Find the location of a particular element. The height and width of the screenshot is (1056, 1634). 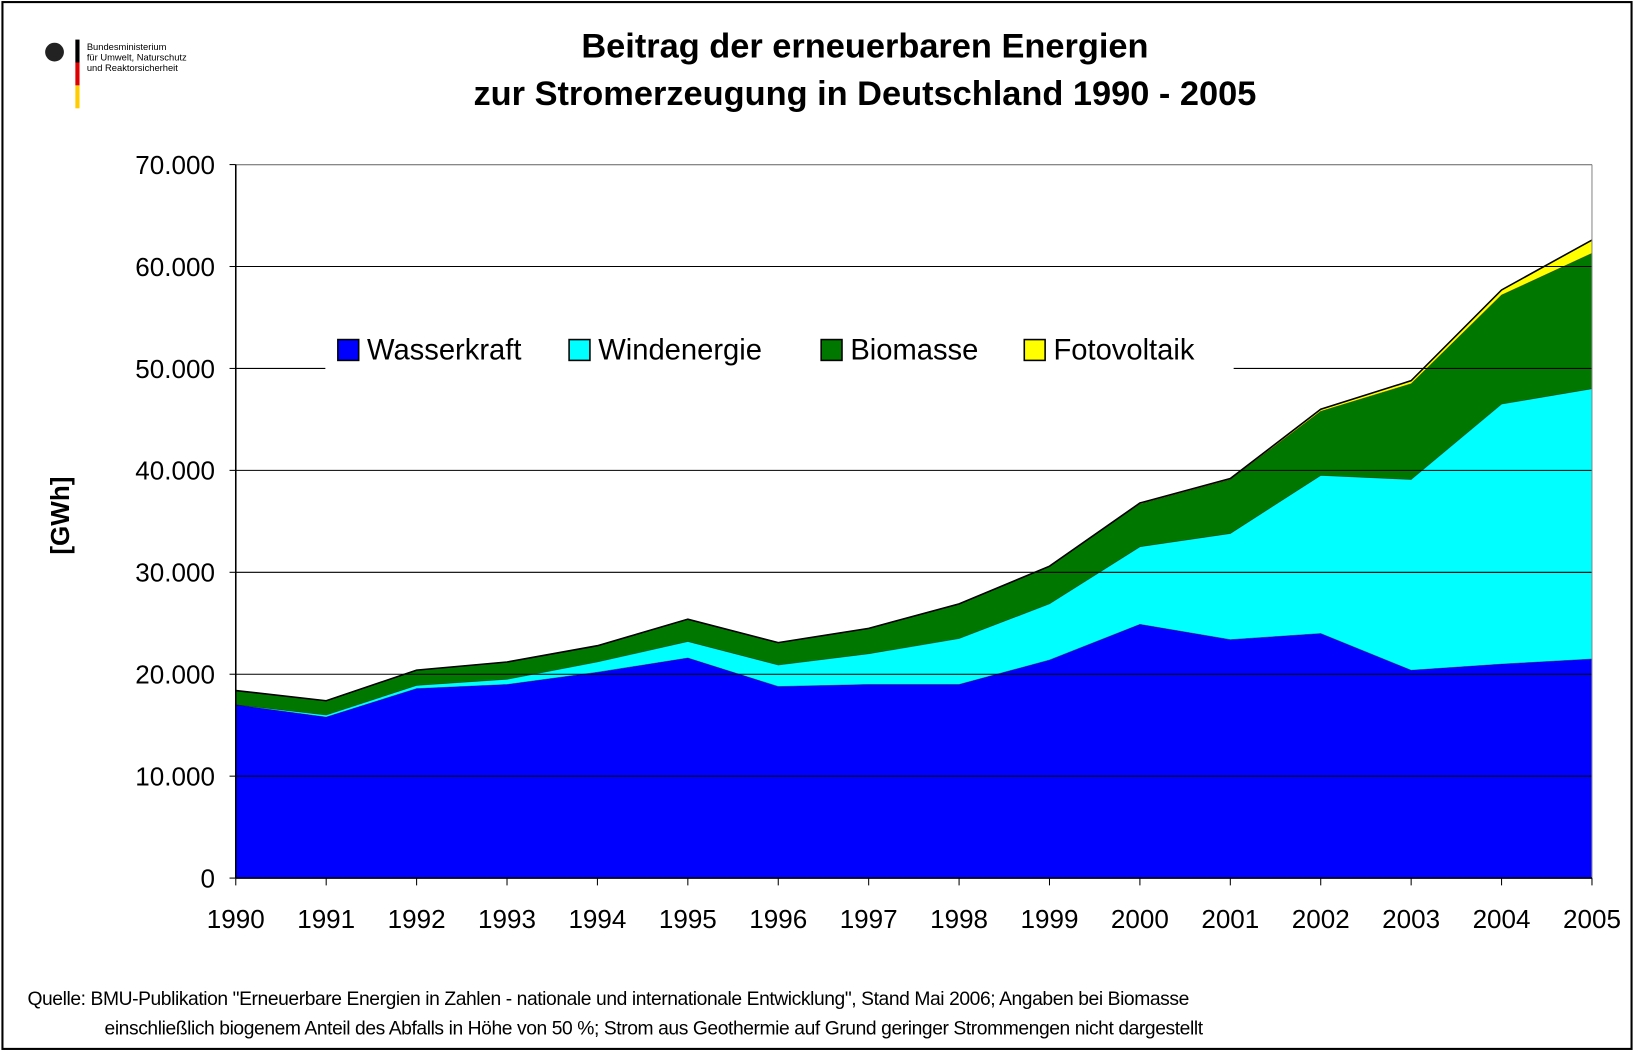

x-tick-label: 1999 is located at coordinates (1050, 919).